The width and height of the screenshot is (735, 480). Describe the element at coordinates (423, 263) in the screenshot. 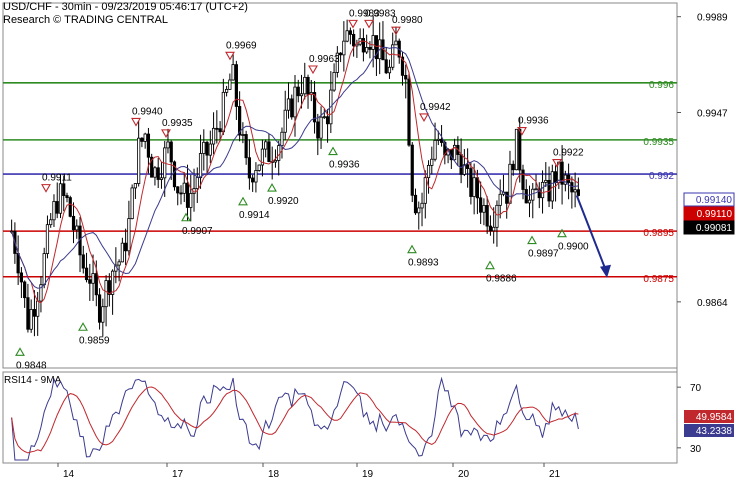

I see `trough-label: 0.9893` at that location.